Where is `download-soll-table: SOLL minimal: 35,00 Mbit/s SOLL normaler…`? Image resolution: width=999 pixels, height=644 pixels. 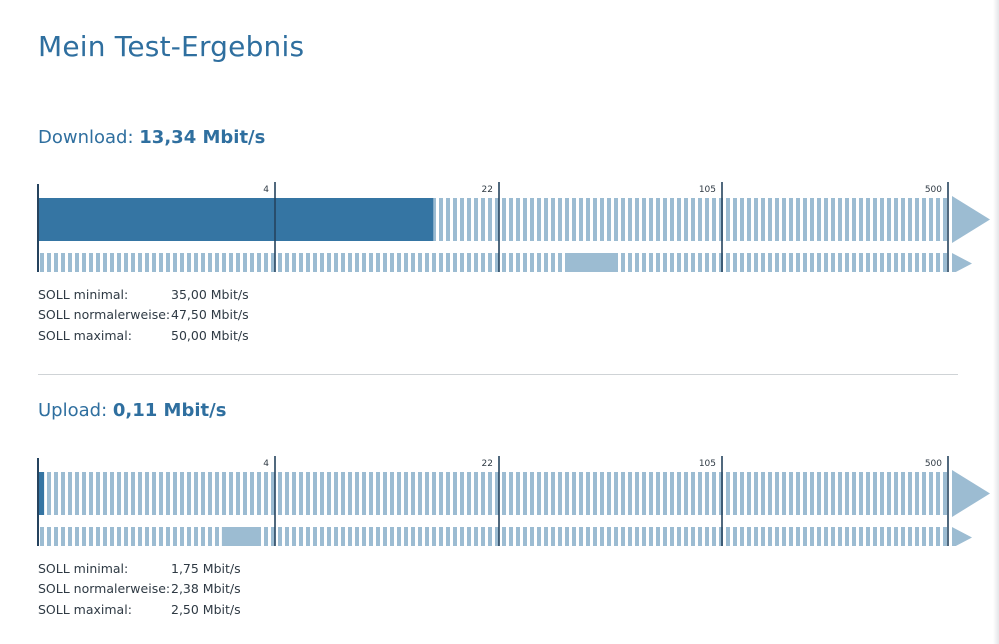 download-soll-table: SOLL minimal: 35,00 Mbit/s SOLL normaler… is located at coordinates (143, 315).